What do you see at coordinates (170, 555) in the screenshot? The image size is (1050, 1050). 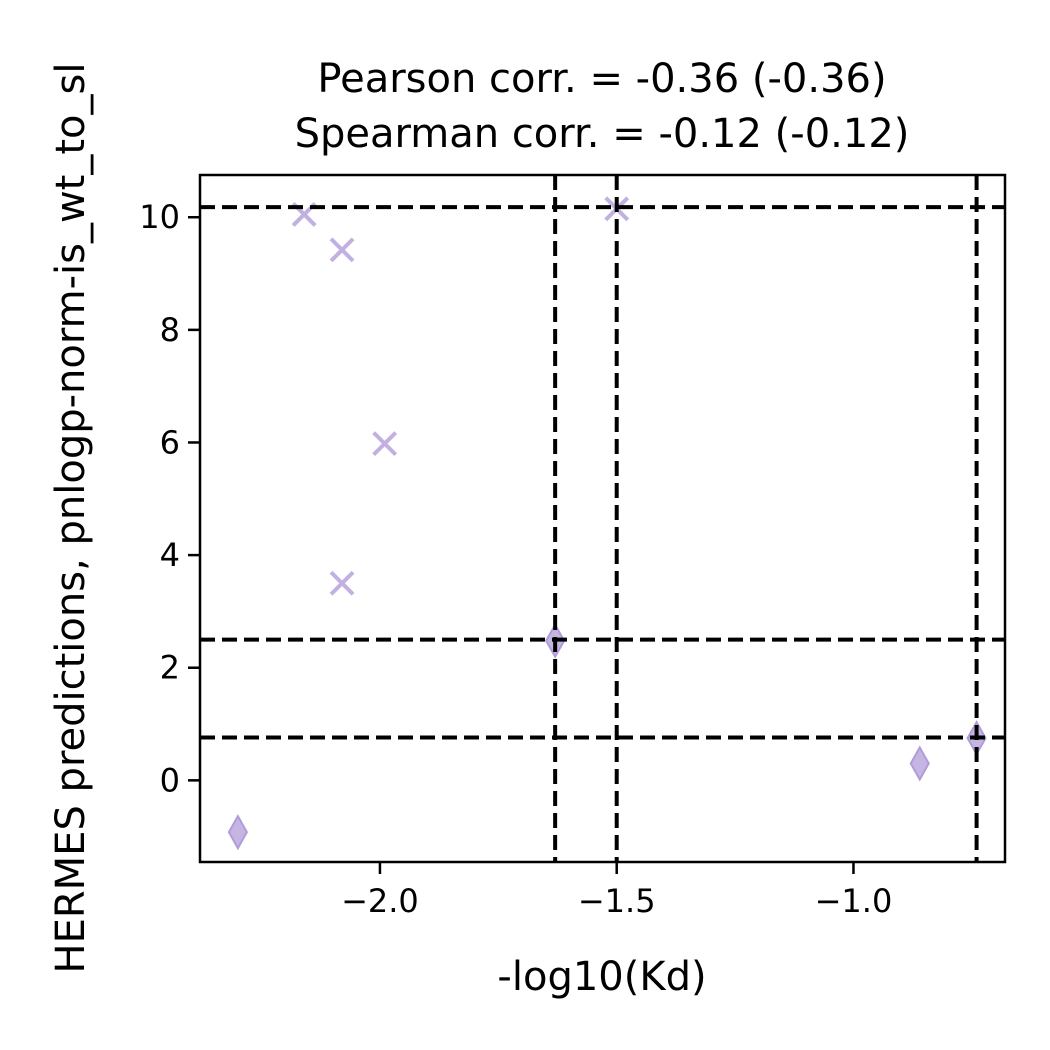 I see `y-tick-label-2: 4` at bounding box center [170, 555].